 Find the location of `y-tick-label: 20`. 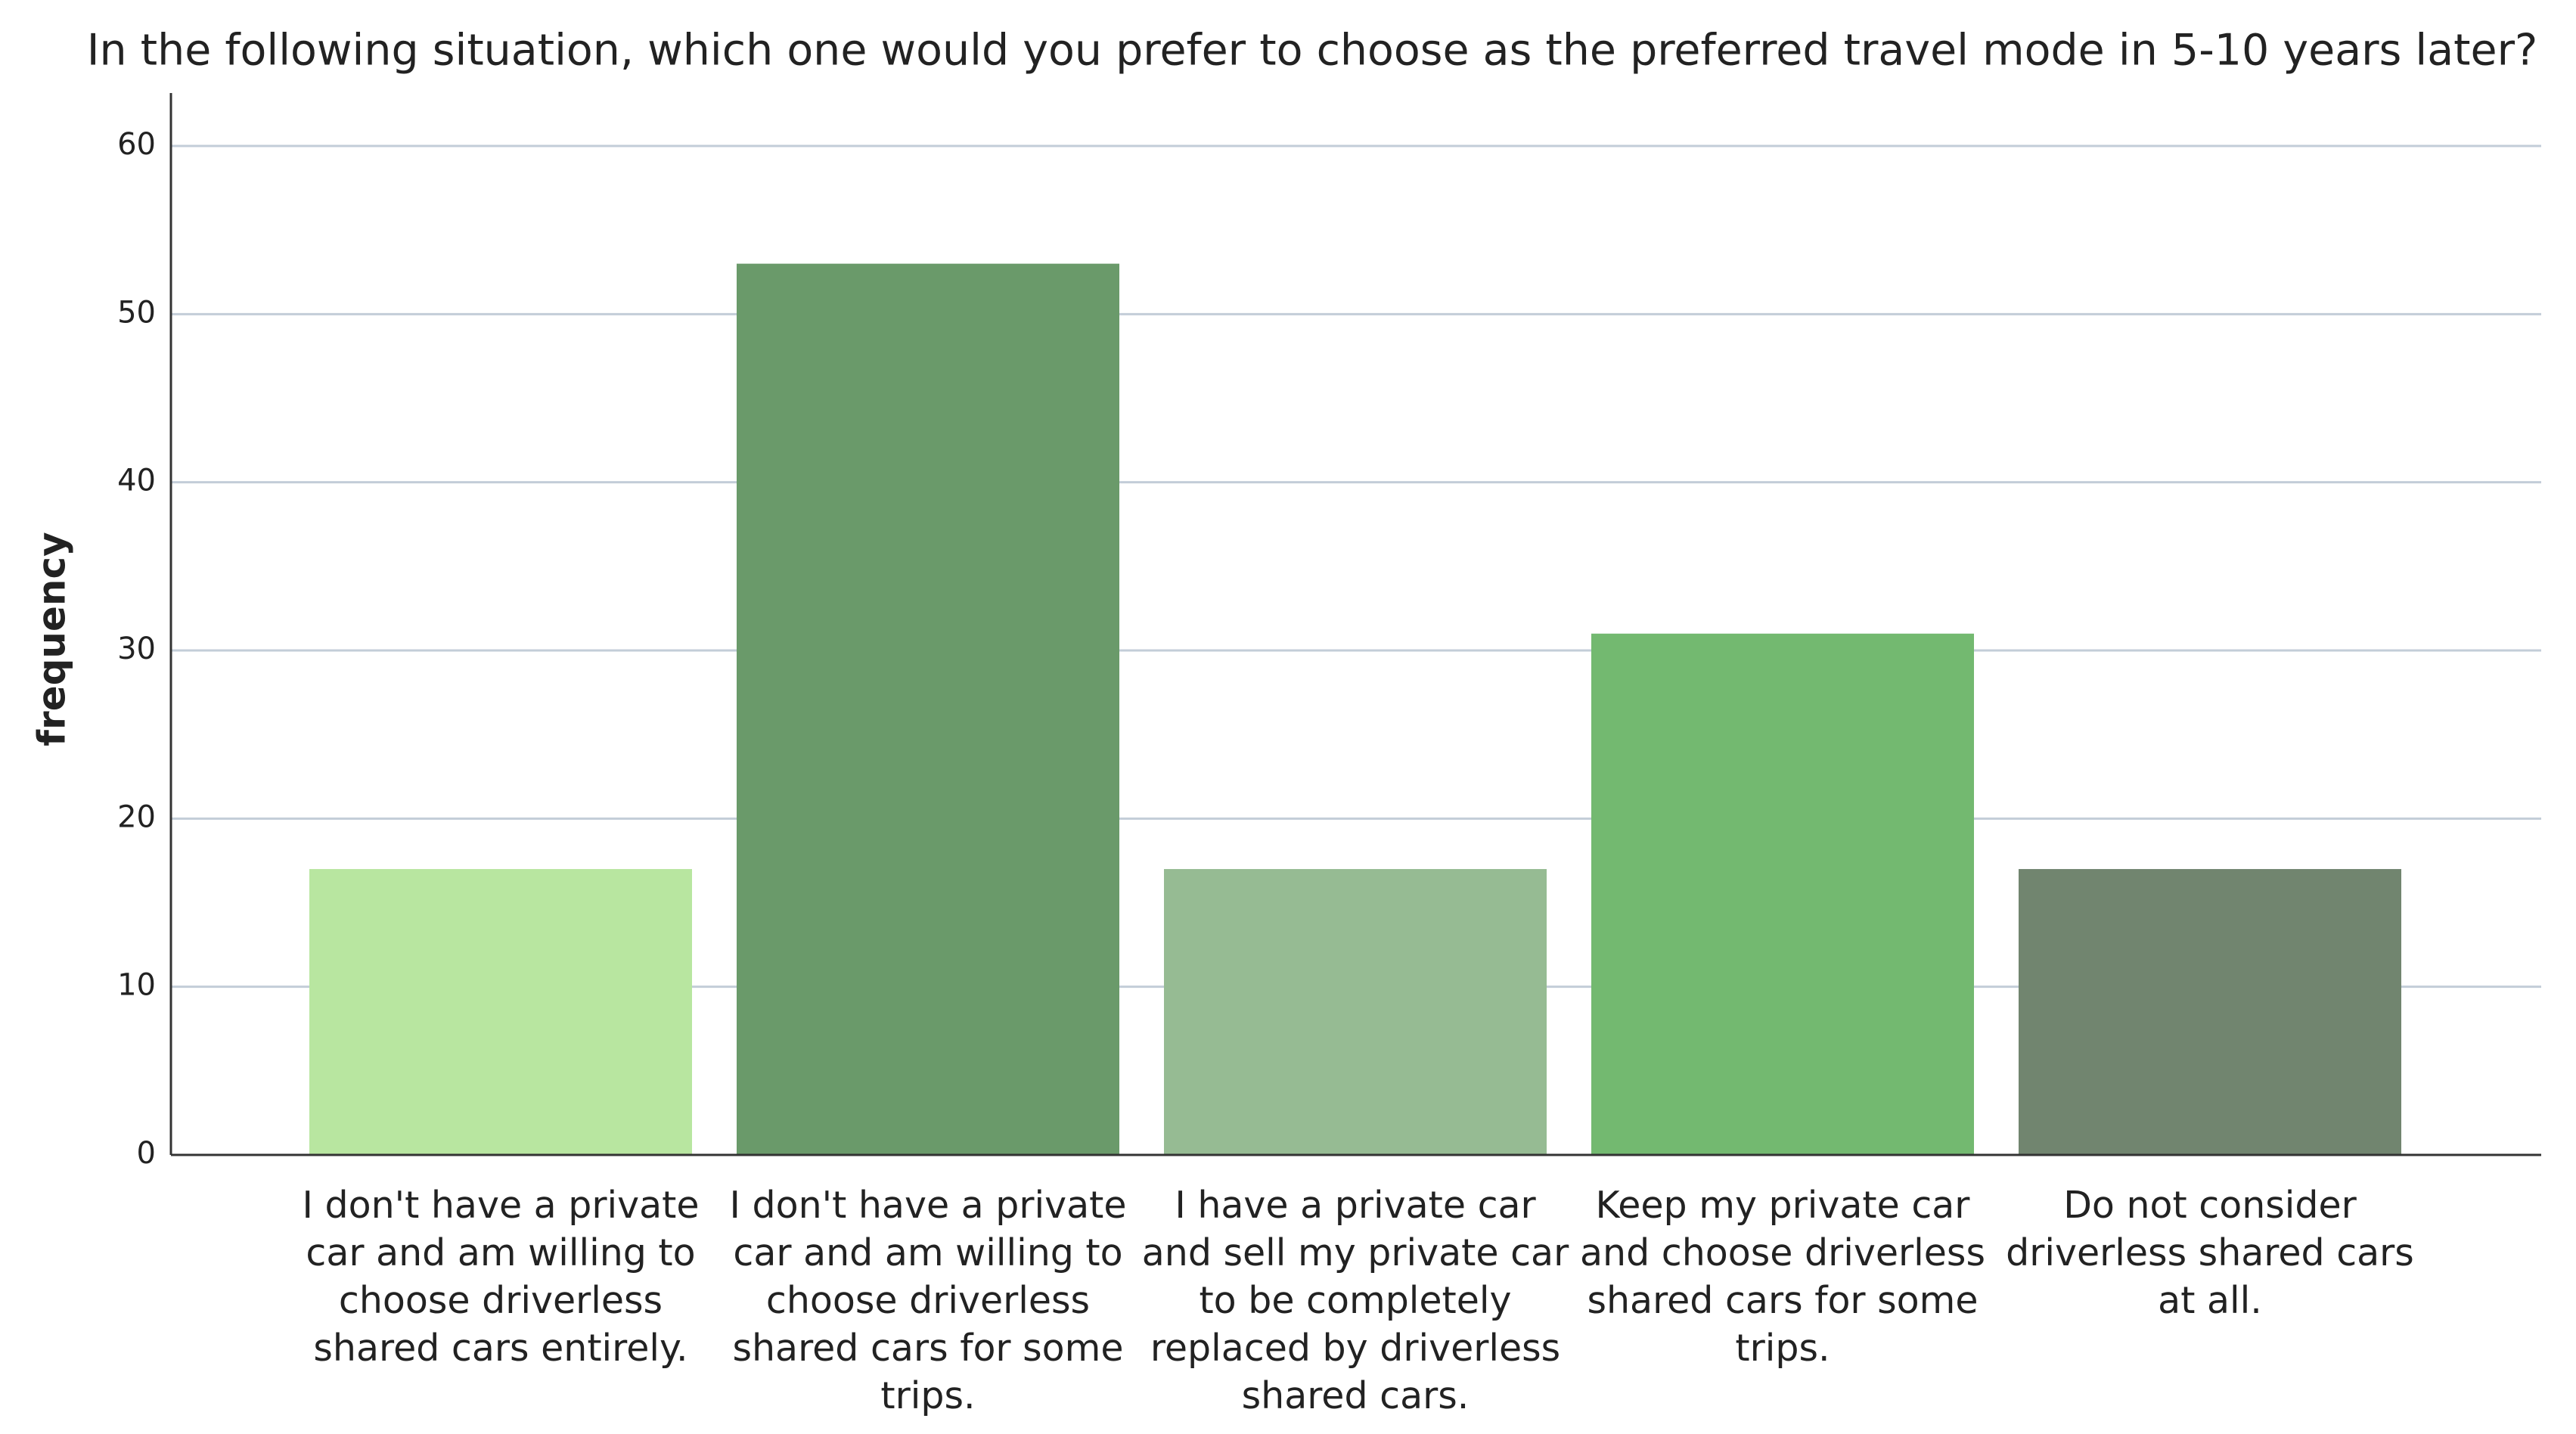

y-tick-label: 20 is located at coordinates (136, 816).